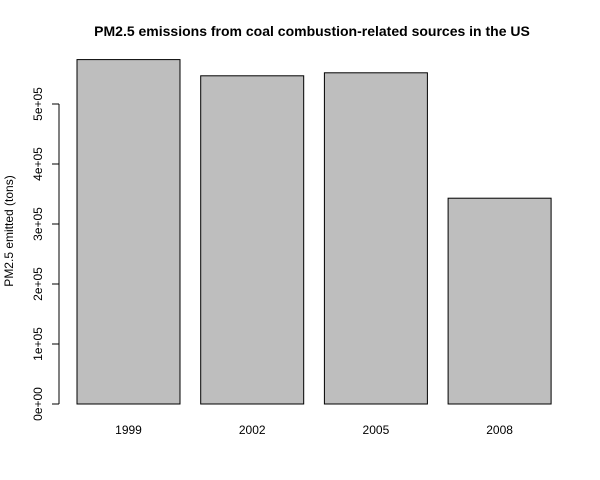  Describe the element at coordinates (128, 430) in the screenshot. I see `x-tick-label-1999: 1999` at that location.